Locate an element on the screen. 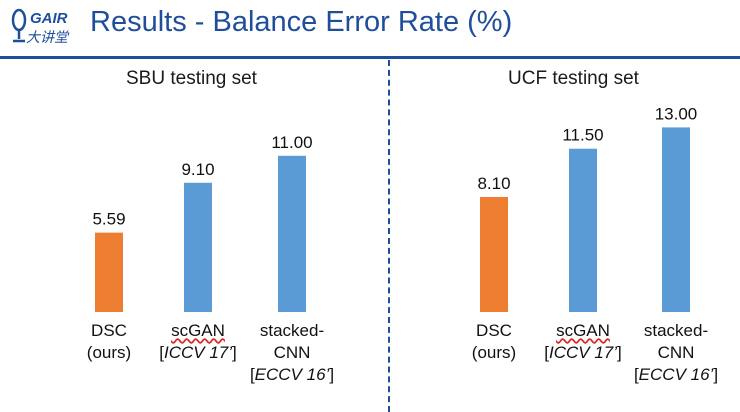 This screenshot has height=412, width=740. data-label-1-0: 8.10 is located at coordinates (493, 183).